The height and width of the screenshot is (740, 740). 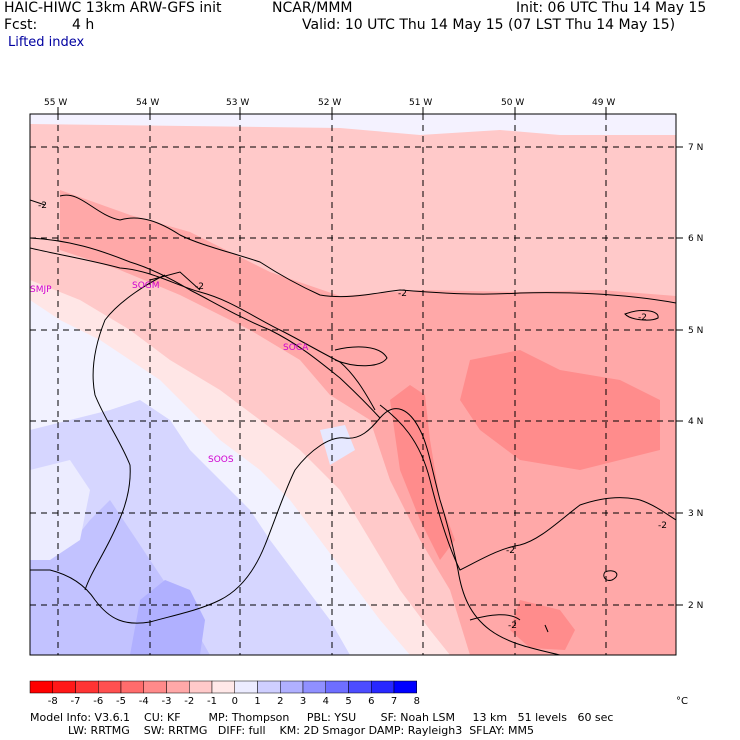 I want to click on station-sogm: SOGM, so click(x=146, y=286).